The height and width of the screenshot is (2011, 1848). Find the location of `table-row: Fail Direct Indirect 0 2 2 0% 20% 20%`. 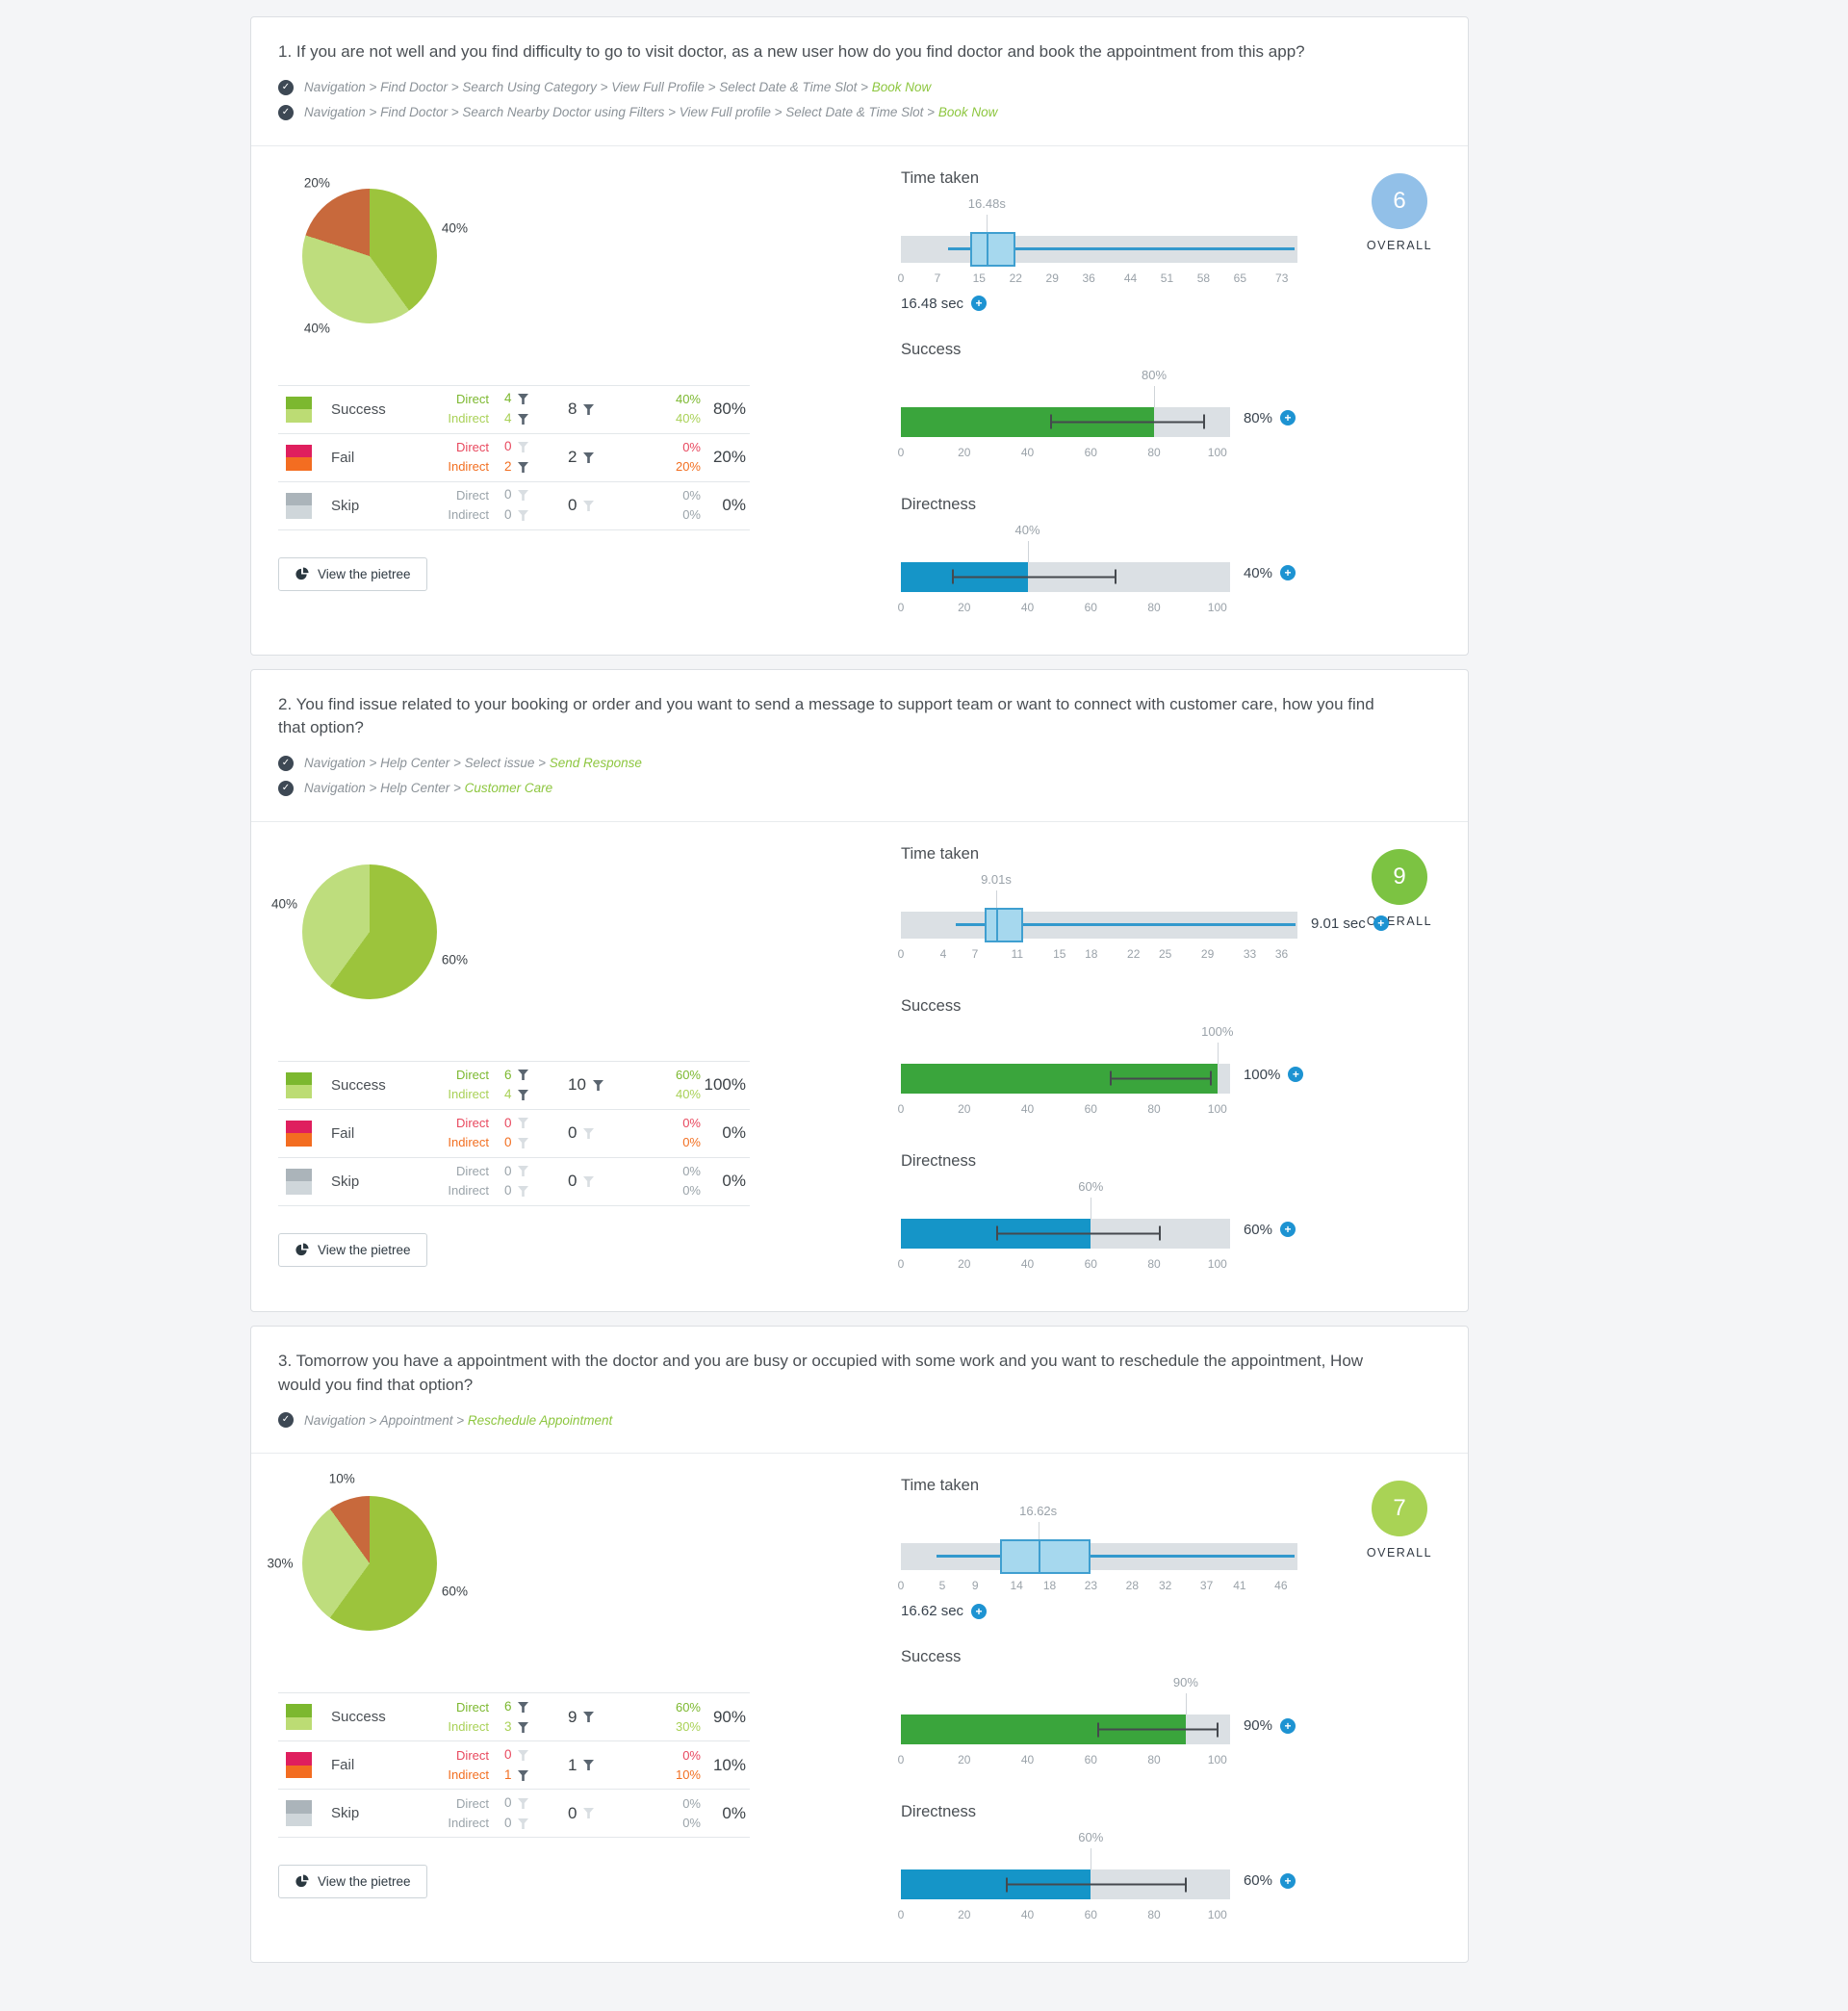

table-row: Fail Direct Indirect 0 2 2 0% 20% 20% is located at coordinates (514, 456).